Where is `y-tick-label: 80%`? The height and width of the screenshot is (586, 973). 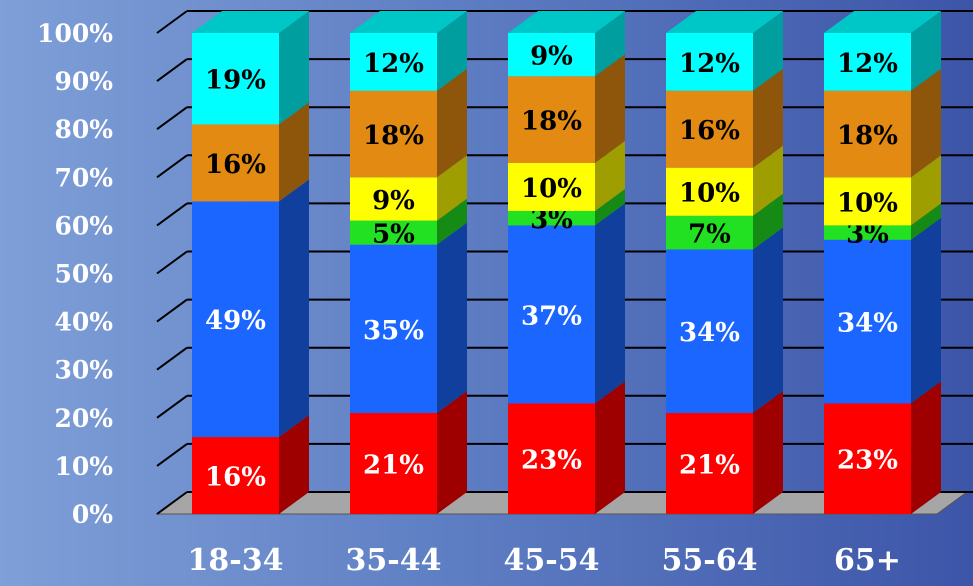 y-tick-label: 80% is located at coordinates (83, 129).